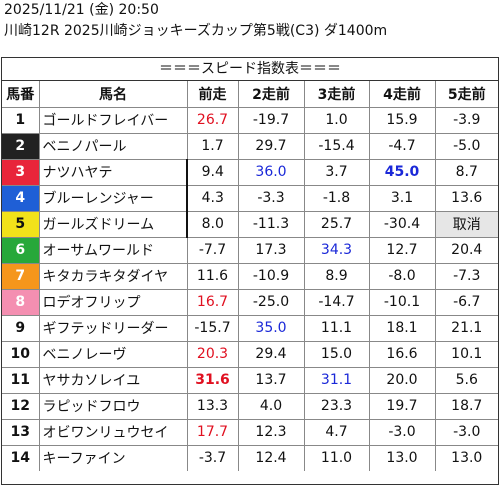 Image resolution: width=503 pixels, height=488 pixels. What do you see at coordinates (336, 250) in the screenshot?
I see `speed-value: 34.3` at bounding box center [336, 250].